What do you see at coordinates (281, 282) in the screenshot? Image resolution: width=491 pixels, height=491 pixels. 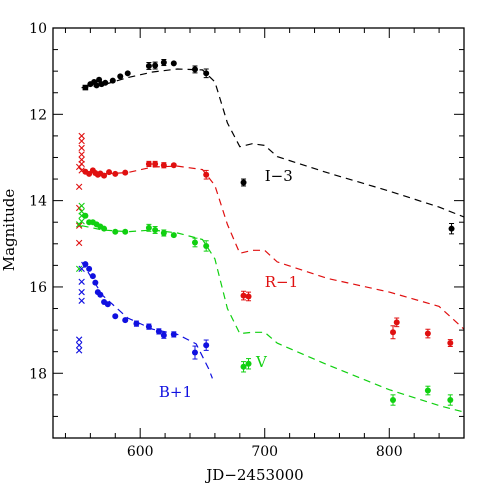 I see `series-label-r1: R−1` at bounding box center [281, 282].